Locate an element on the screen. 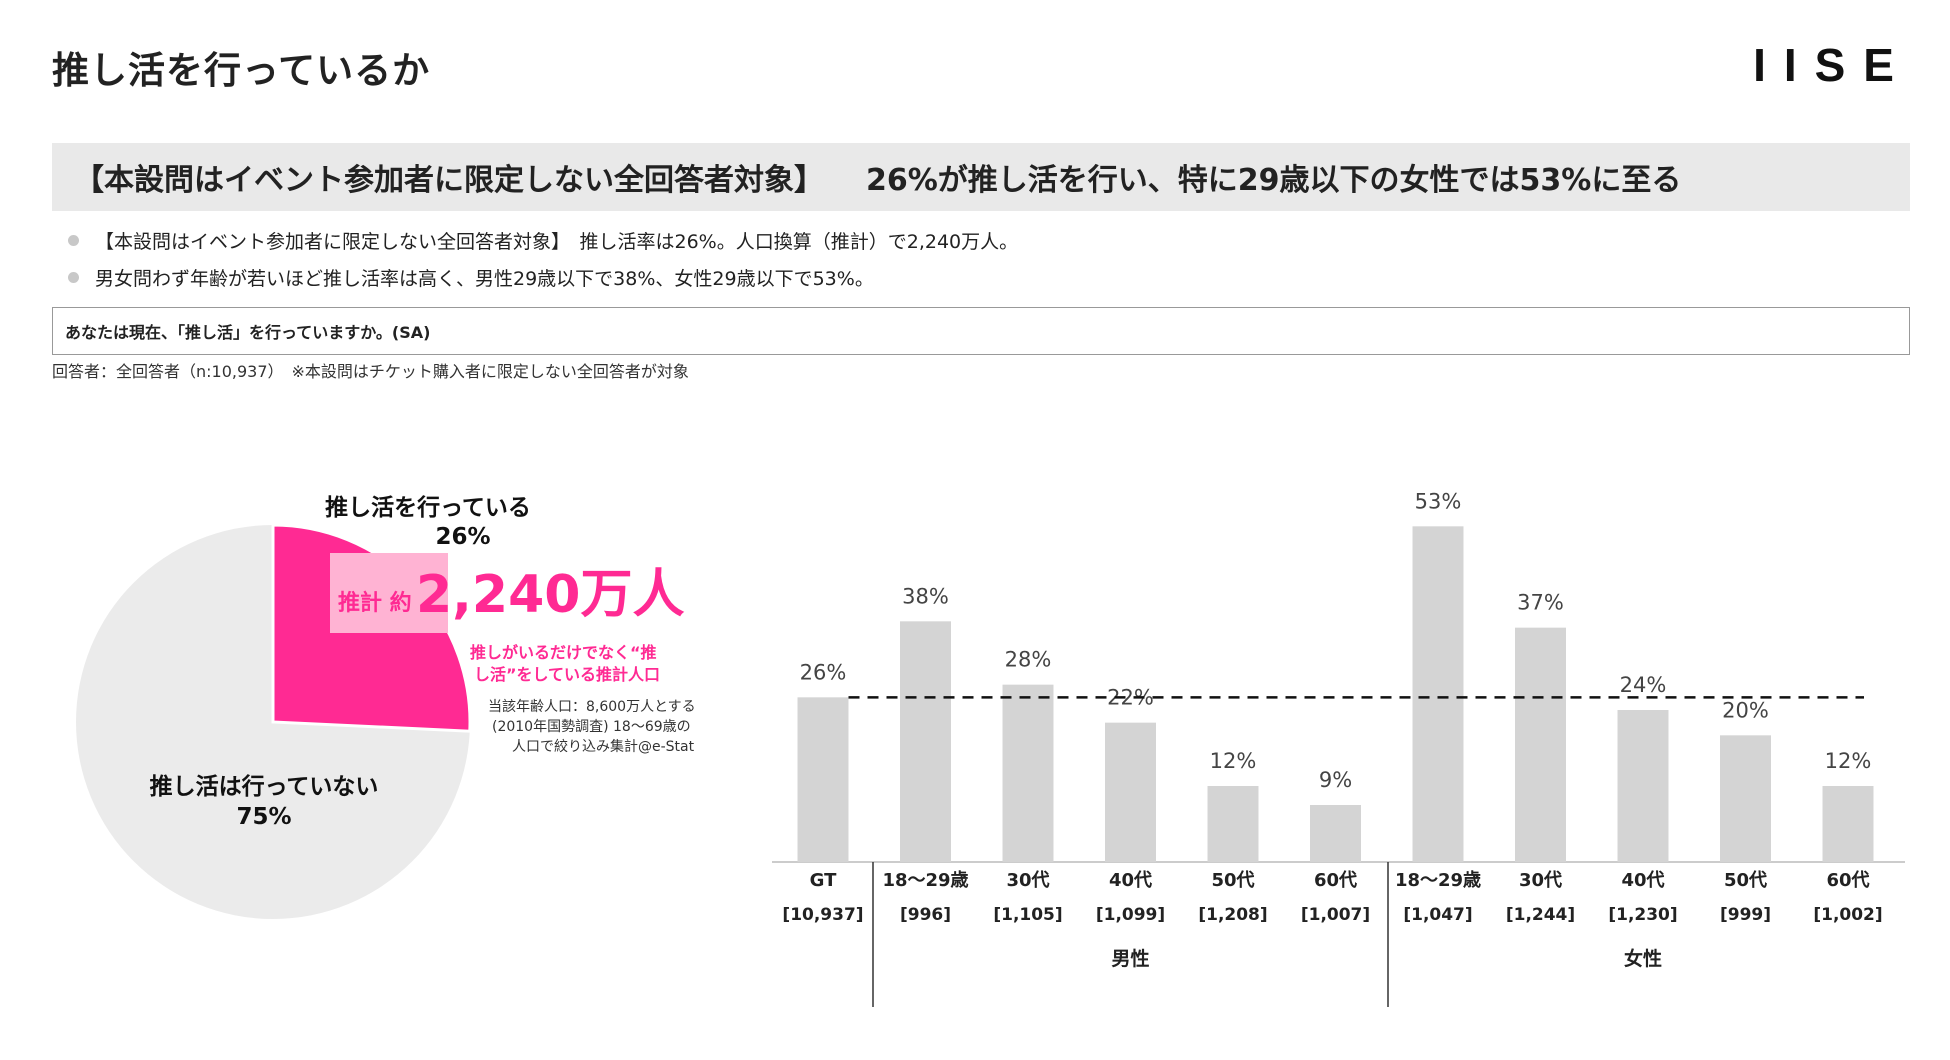  bar-value-label: 24% is located at coordinates (1643, 685).